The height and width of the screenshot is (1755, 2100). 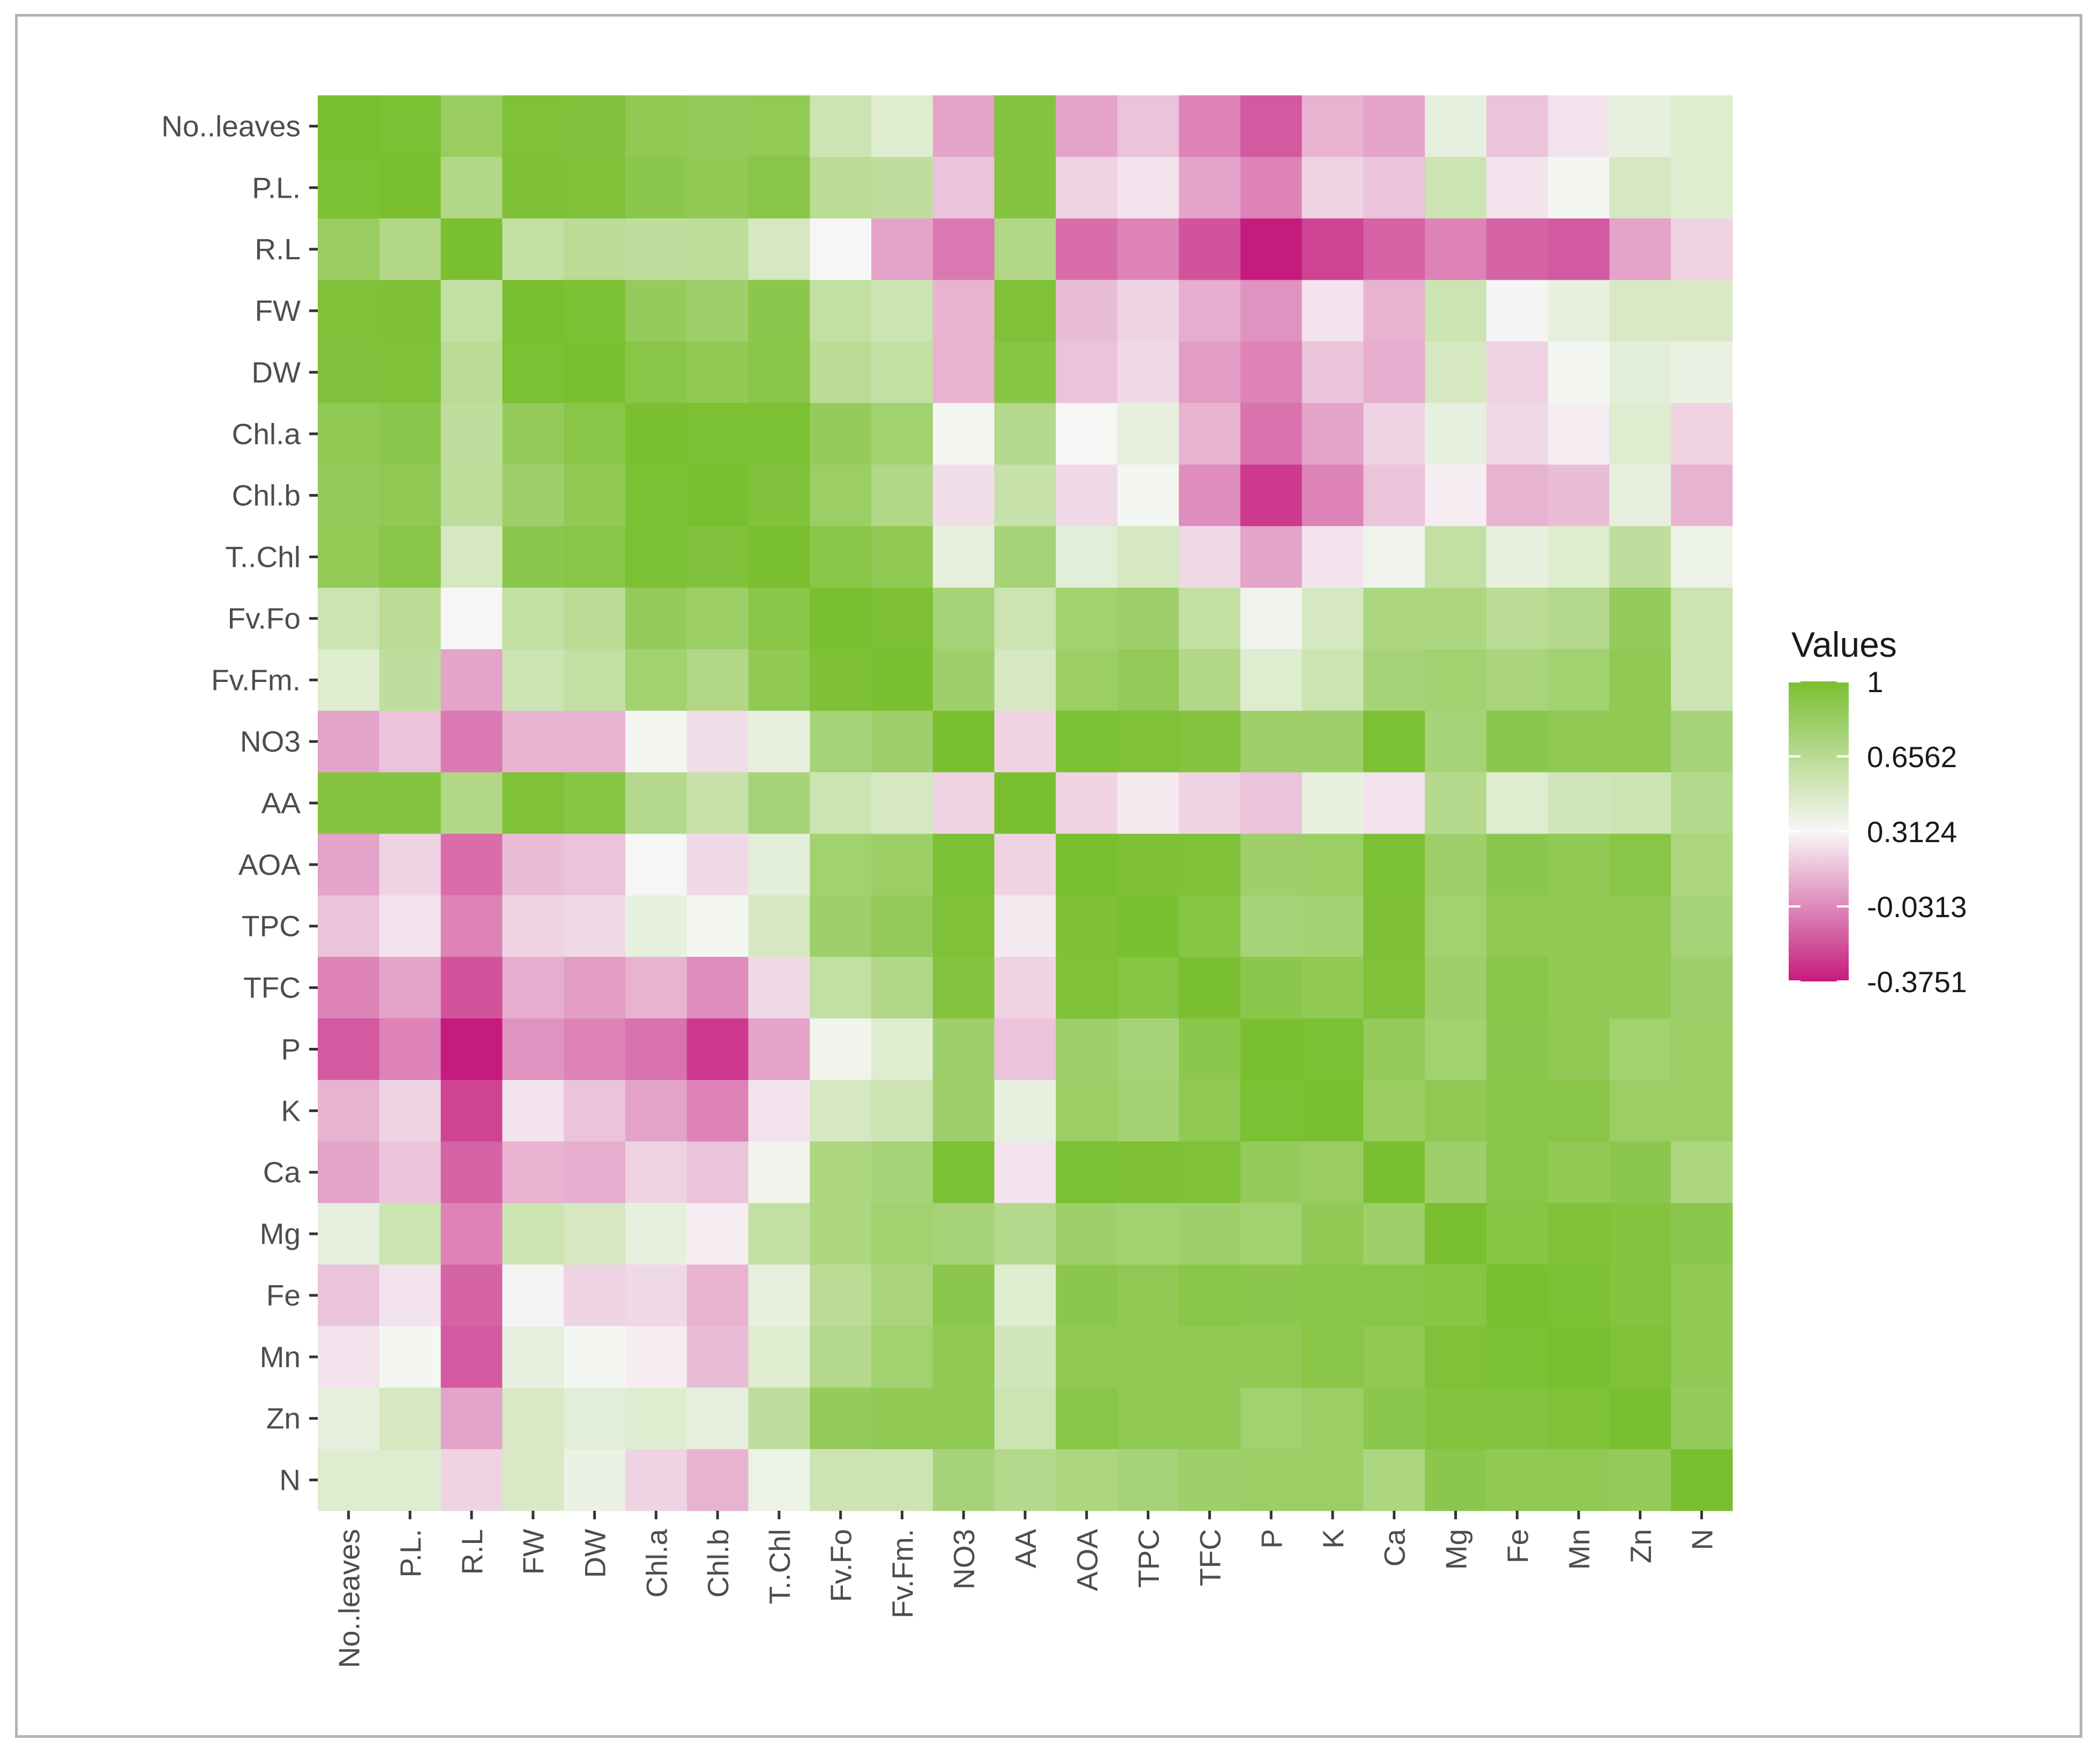 I want to click on x-tick-label: Mg, so click(x=1456, y=1549).